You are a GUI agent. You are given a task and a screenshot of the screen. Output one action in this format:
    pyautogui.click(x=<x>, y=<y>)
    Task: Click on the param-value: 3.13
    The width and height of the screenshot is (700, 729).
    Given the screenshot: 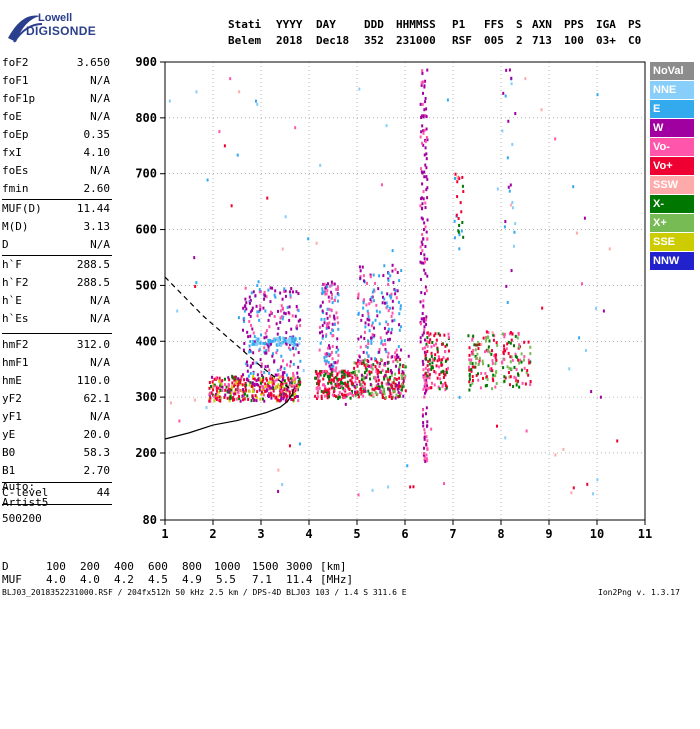 What is the action you would take?
    pyautogui.click(x=97, y=226)
    